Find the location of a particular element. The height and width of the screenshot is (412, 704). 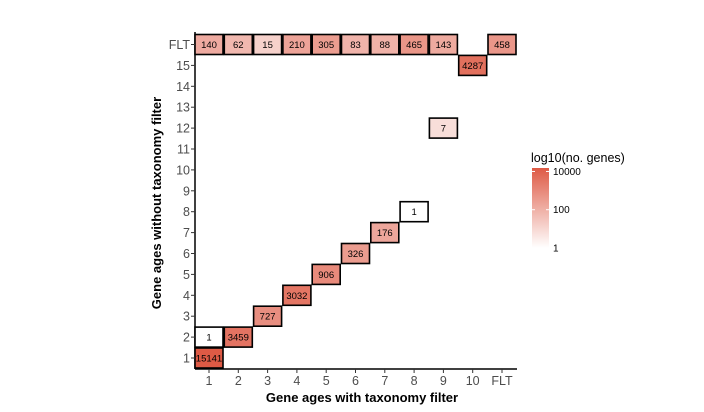

y-tick-label: 8 is located at coordinates (186, 212).